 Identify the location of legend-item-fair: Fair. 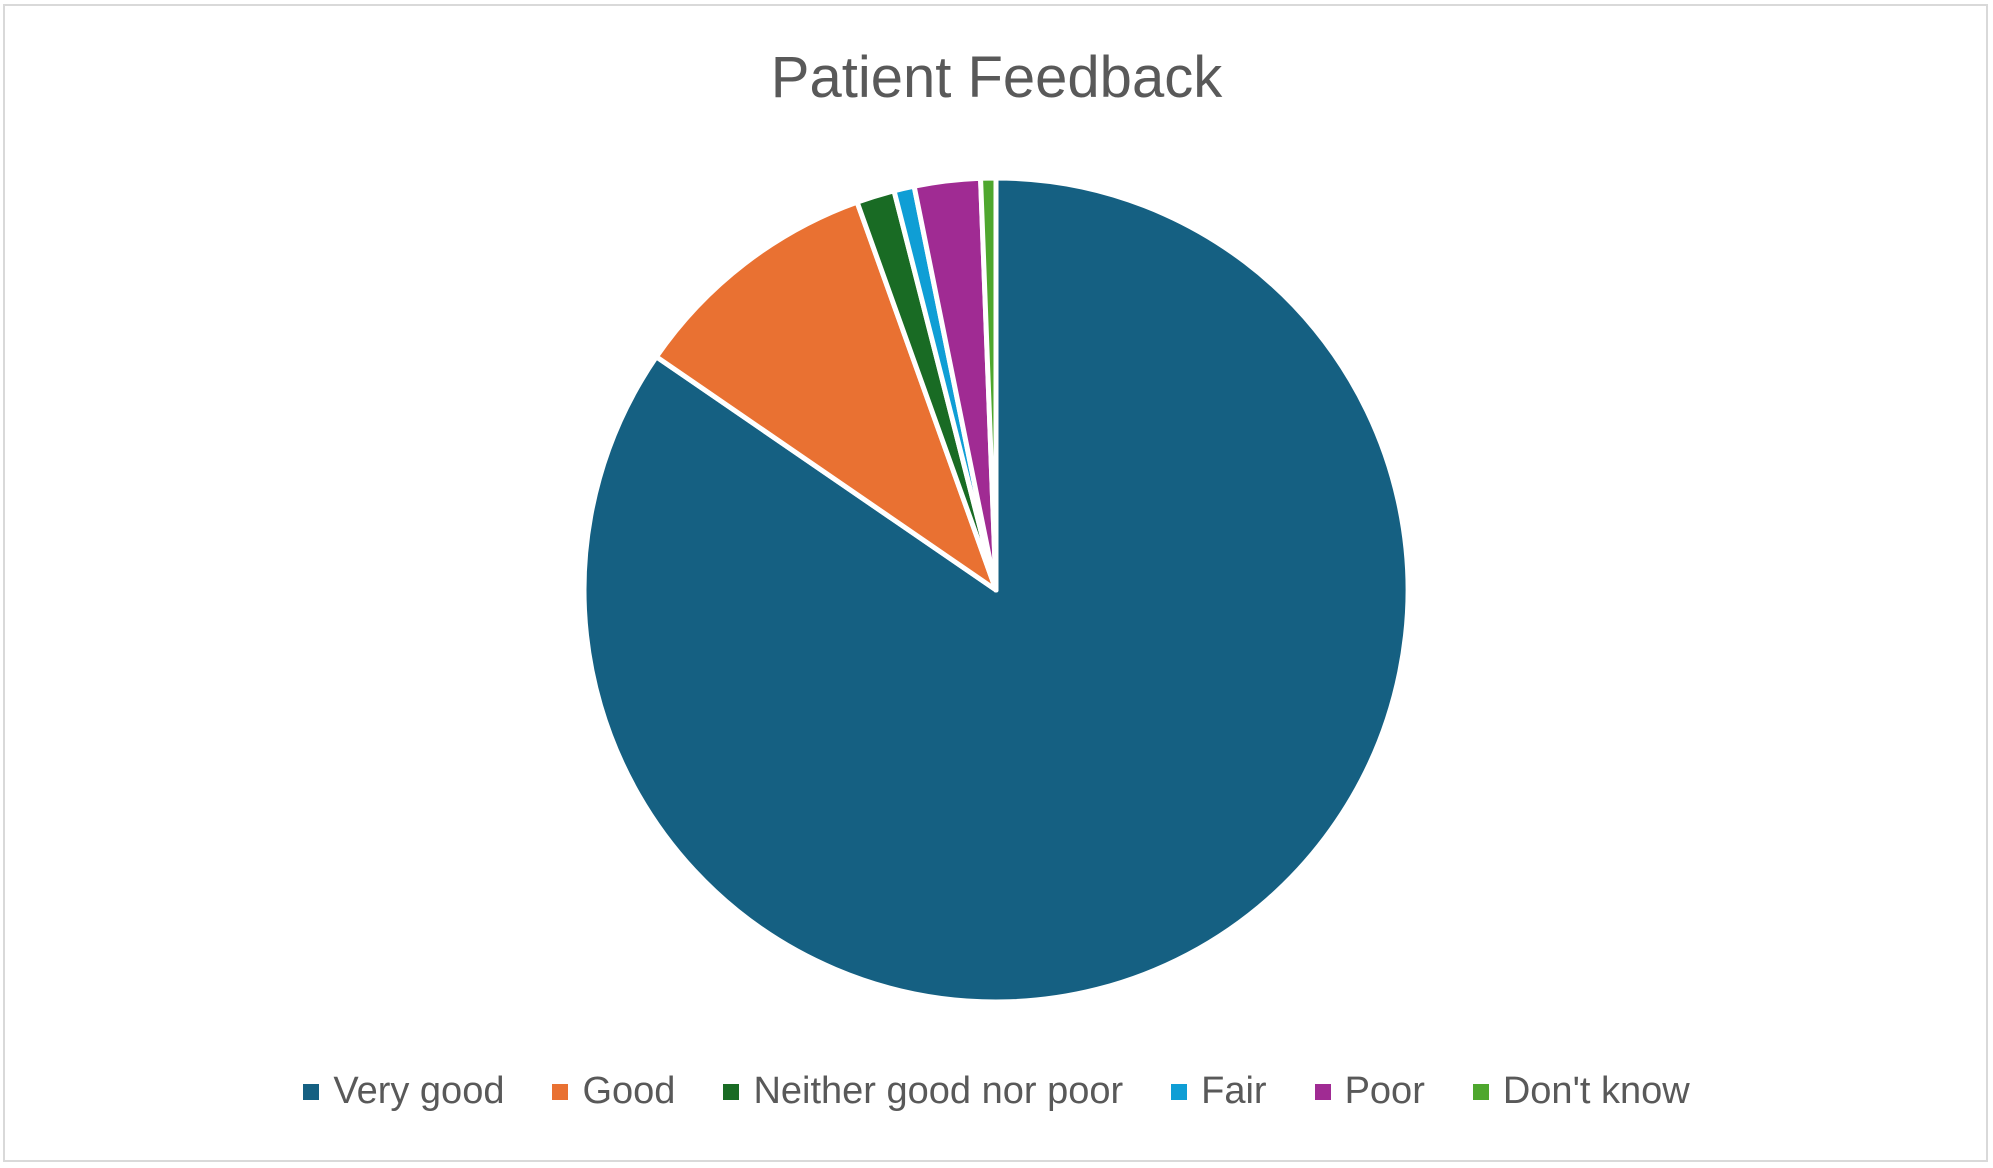
(1219, 1091).